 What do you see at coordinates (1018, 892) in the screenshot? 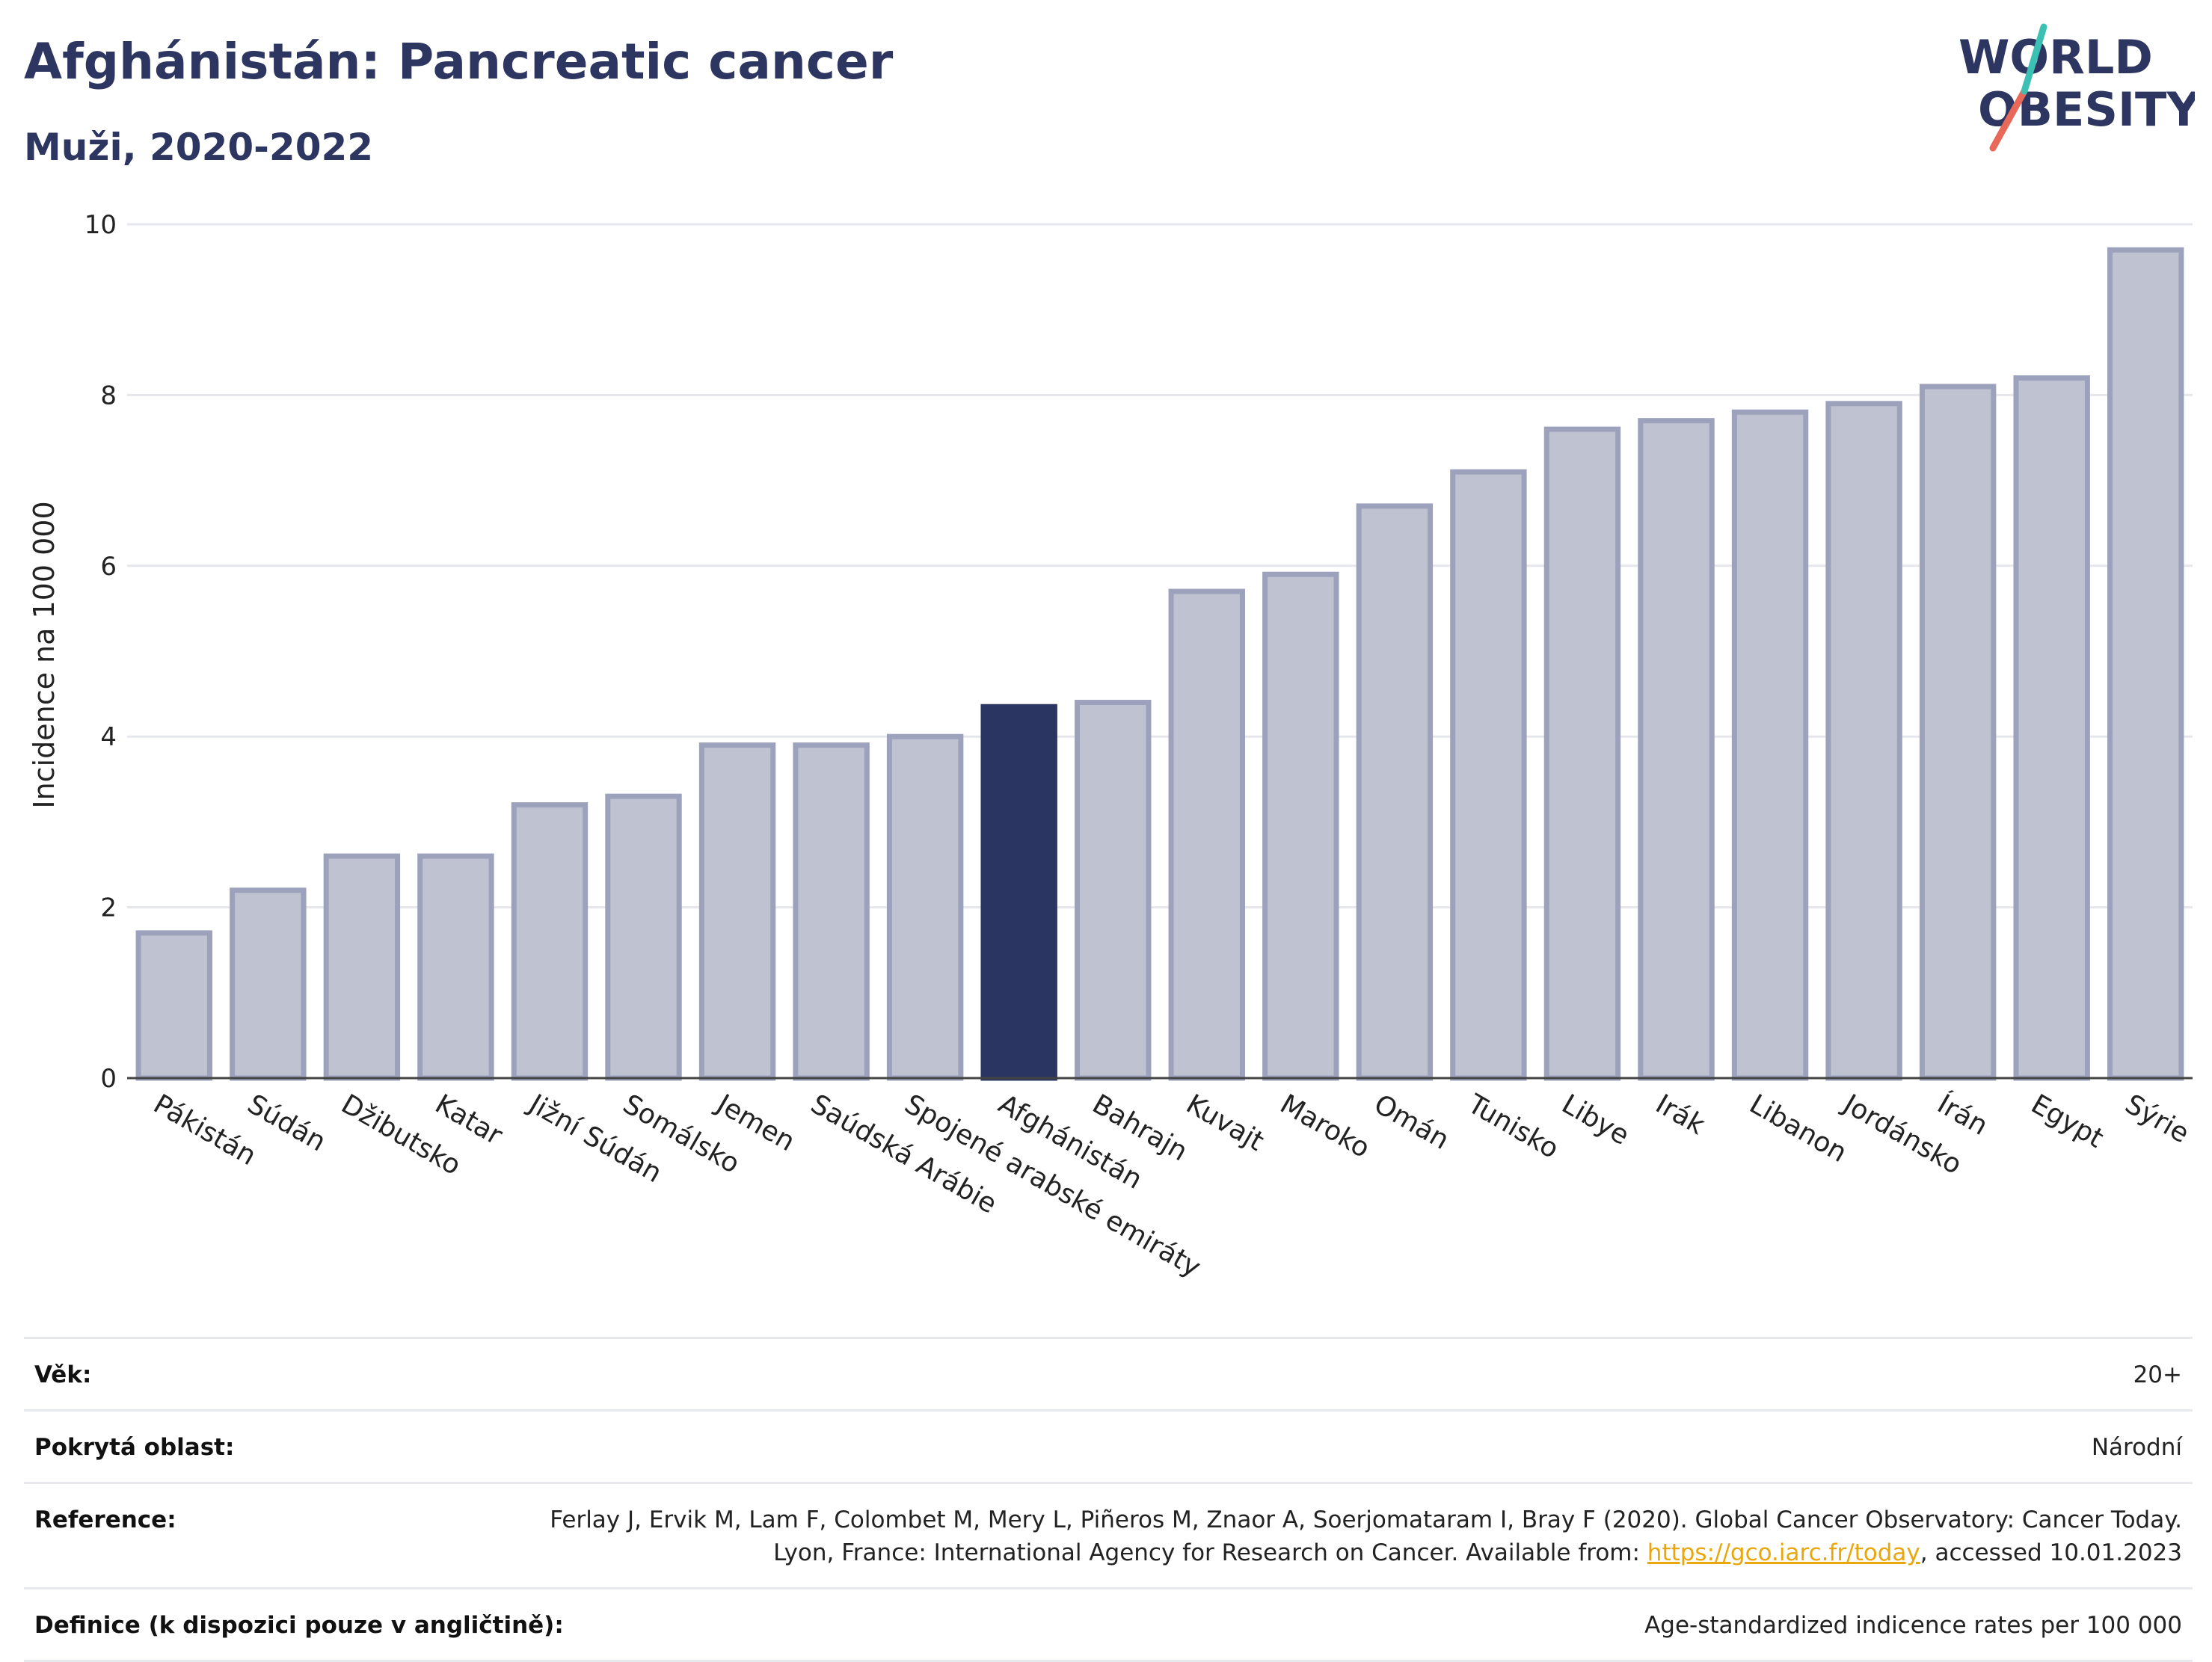
I see `bar-highlight` at bounding box center [1018, 892].